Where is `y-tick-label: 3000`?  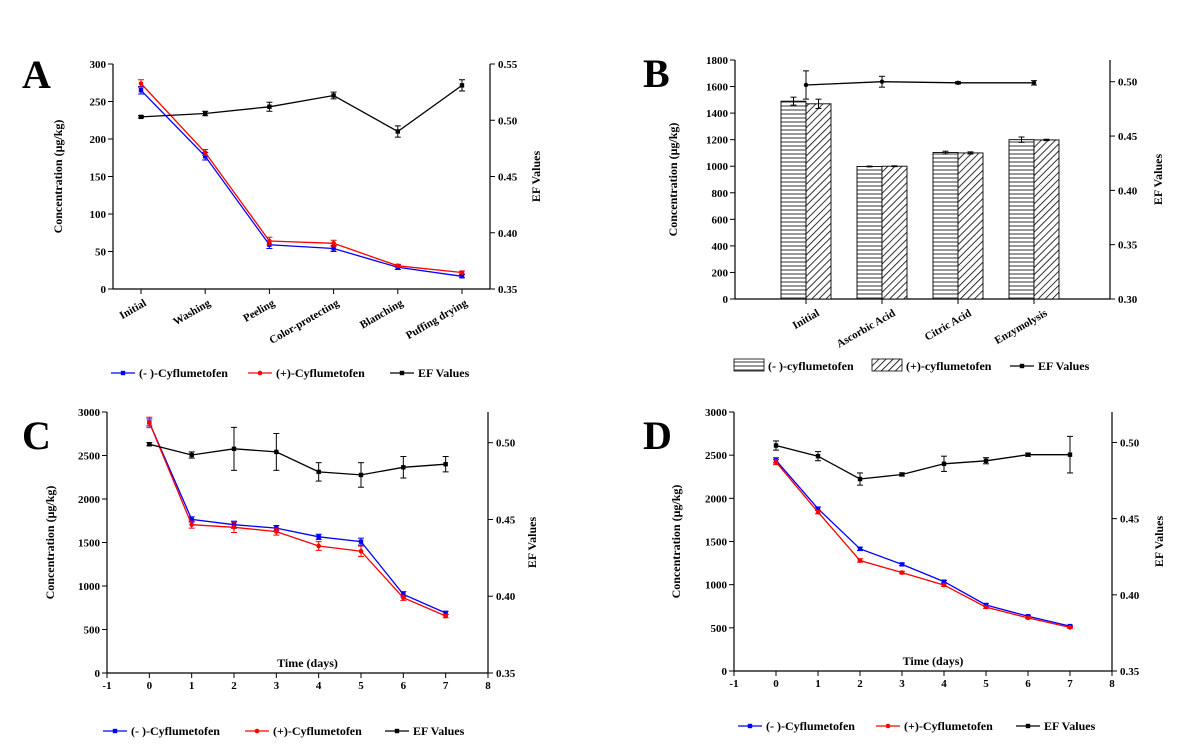
y-tick-label: 3000 is located at coordinates (89, 413).